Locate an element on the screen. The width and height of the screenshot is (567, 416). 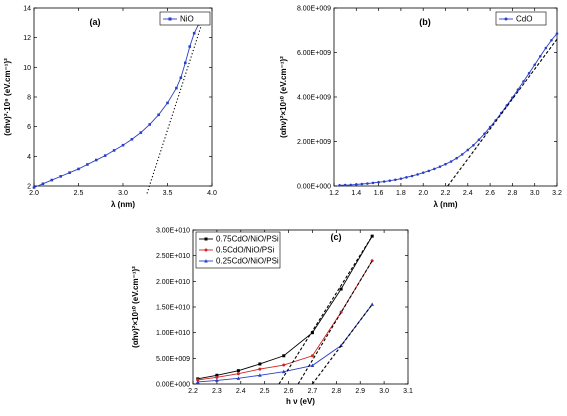
legend-entry-label: CdO is located at coordinates (524, 19).